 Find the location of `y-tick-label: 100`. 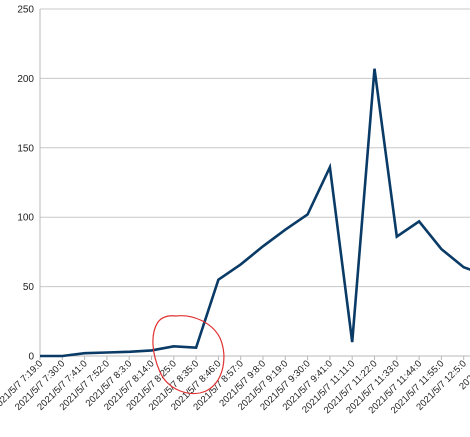

y-tick-label: 100 is located at coordinates (25, 218).